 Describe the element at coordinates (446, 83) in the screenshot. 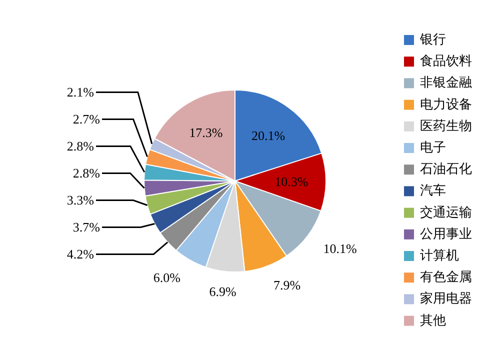

I see `legend-label: 非银金融` at that location.